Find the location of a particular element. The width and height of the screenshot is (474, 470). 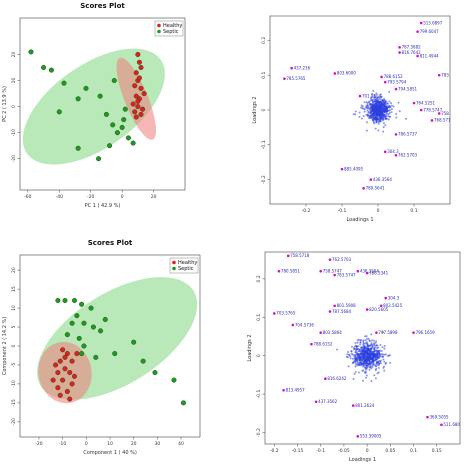

loading-label: 437.3562 is located at coordinates (328, 401).